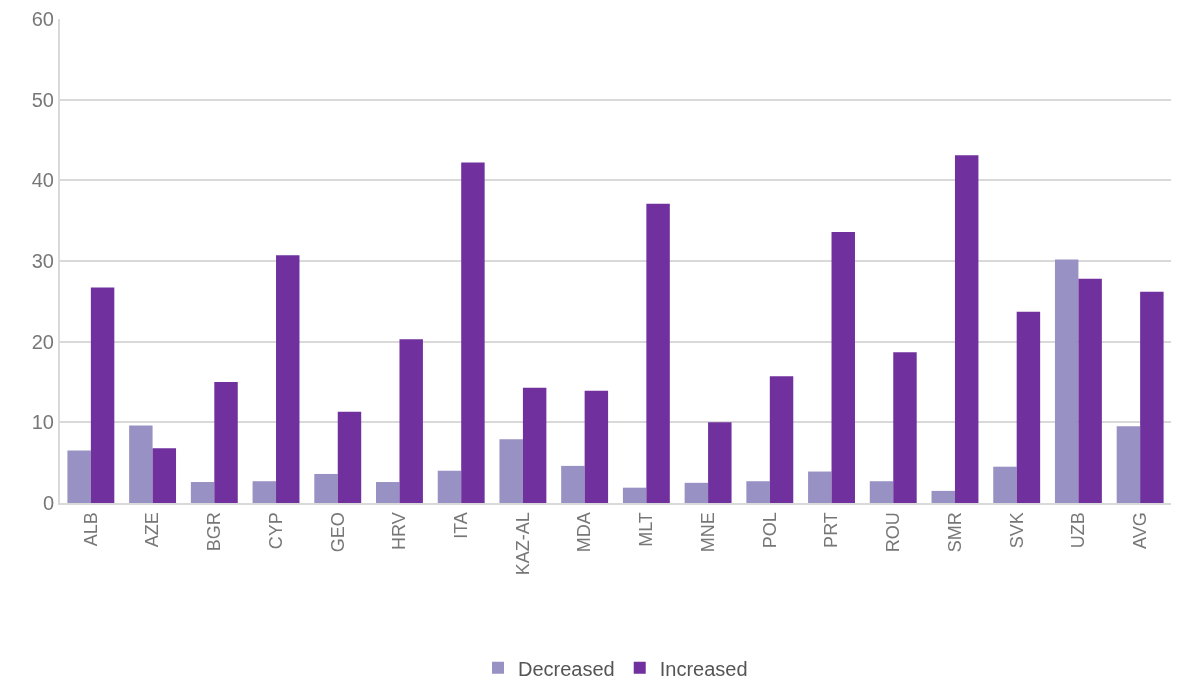  I want to click on y-tick-label: 30, so click(42, 261).